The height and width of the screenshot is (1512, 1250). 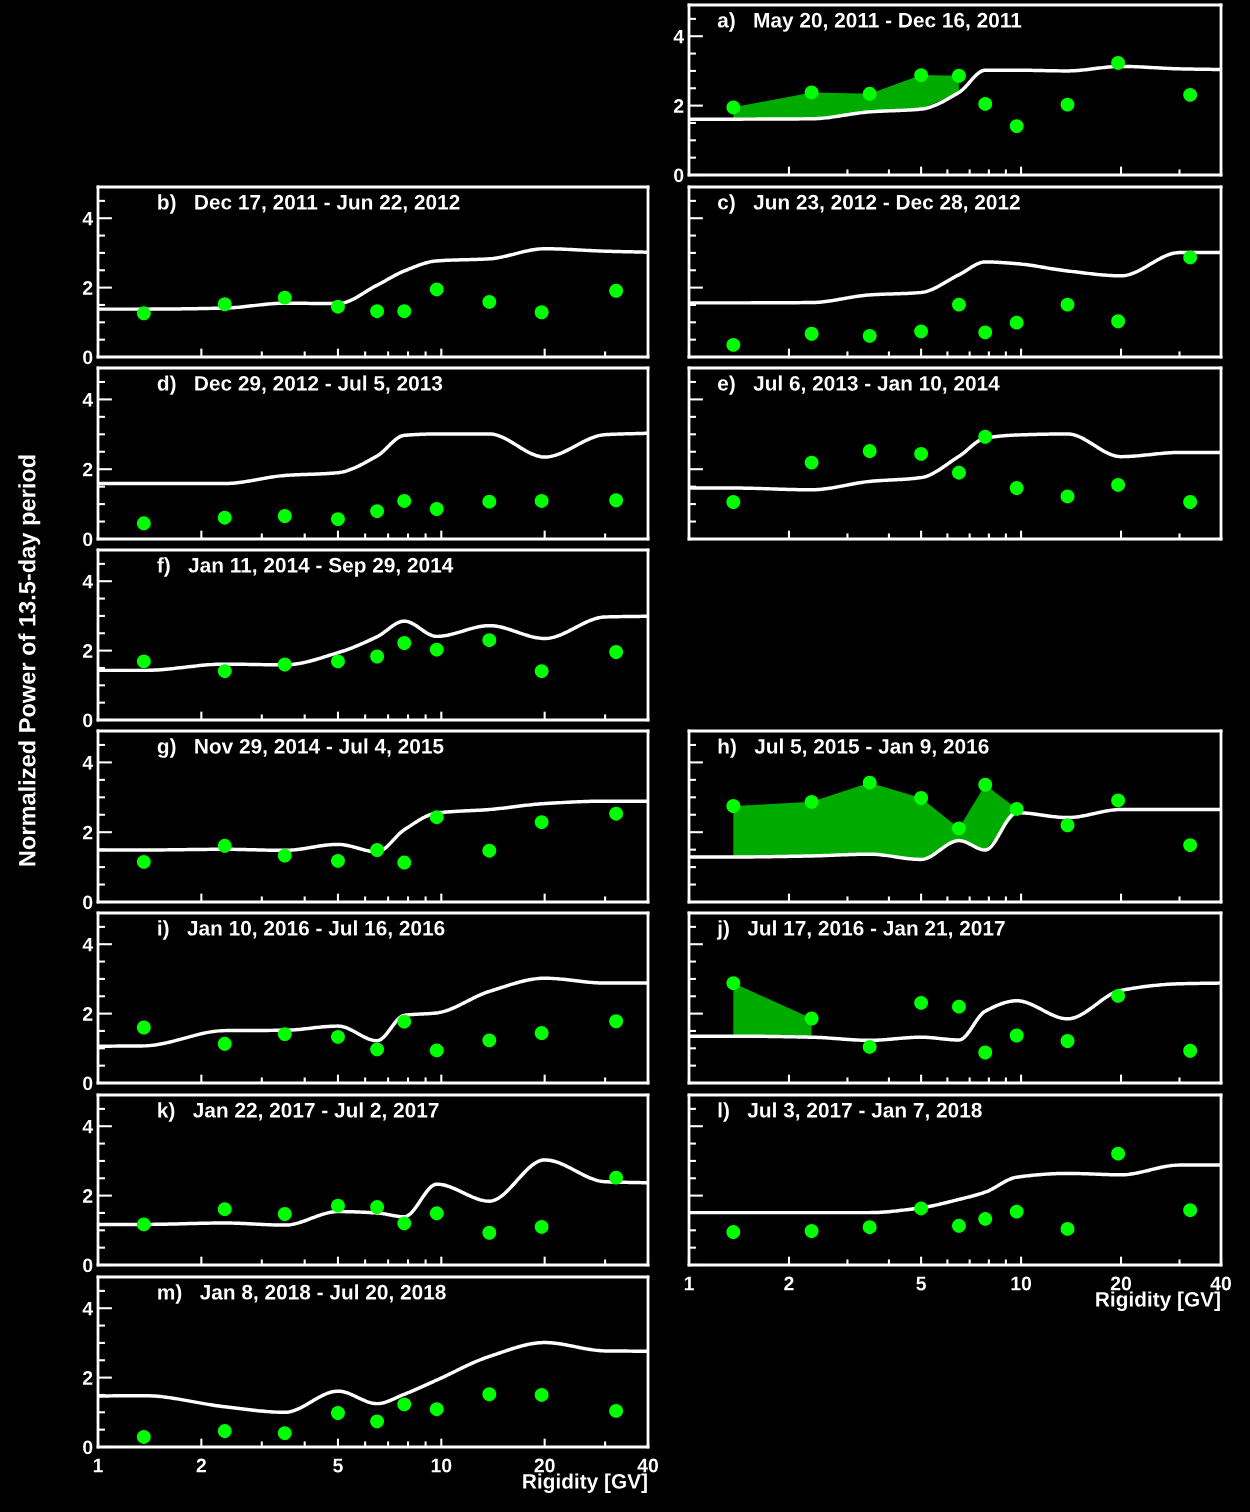 What do you see at coordinates (305, 567) in the screenshot?
I see `chart-title: f) Jan 11, 2014 - Sep 29, 2014` at bounding box center [305, 567].